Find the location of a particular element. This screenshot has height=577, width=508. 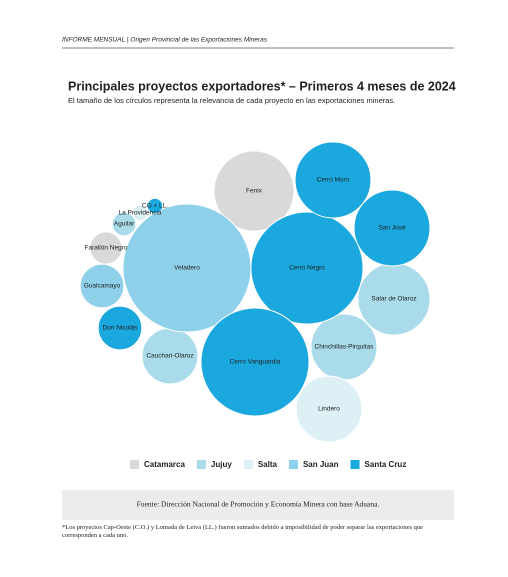

bubble-label: Cerro Moro is located at coordinates (333, 180).